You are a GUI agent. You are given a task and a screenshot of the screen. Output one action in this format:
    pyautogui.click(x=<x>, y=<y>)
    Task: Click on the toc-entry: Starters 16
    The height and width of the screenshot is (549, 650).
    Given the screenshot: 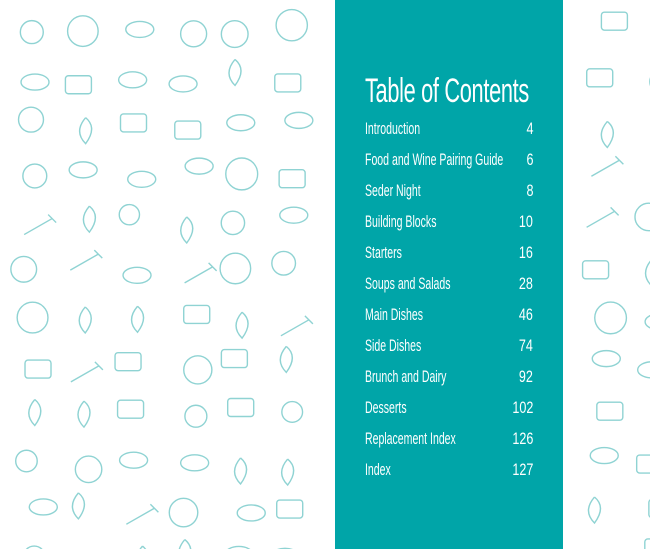 What is the action you would take?
    pyautogui.click(x=449, y=255)
    